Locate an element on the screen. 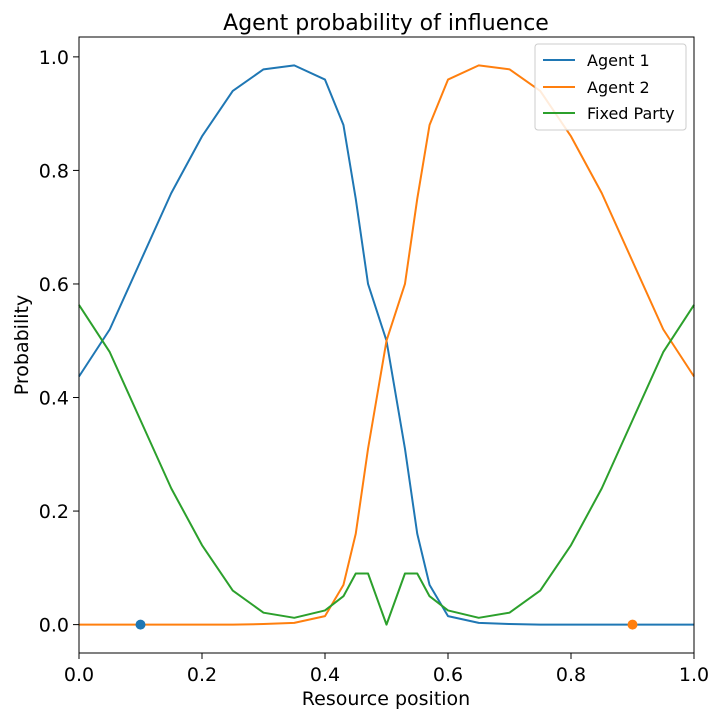 This screenshot has width=721, height=718. legend-box is located at coordinates (610, 87).